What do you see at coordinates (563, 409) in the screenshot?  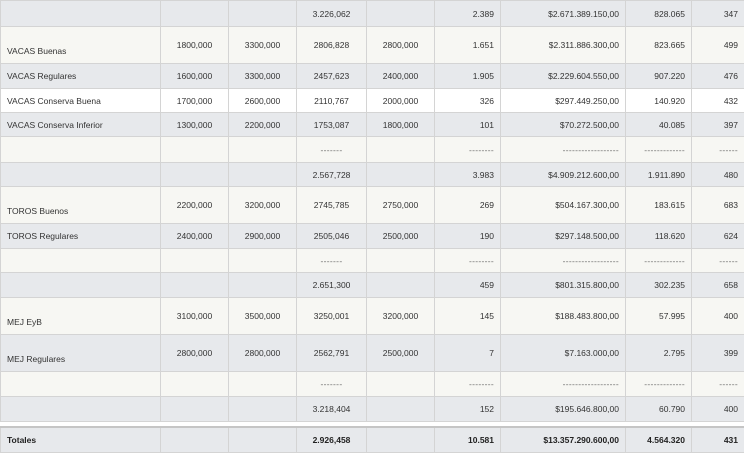 I see `amount-cell: $195.646.800,00` at bounding box center [563, 409].